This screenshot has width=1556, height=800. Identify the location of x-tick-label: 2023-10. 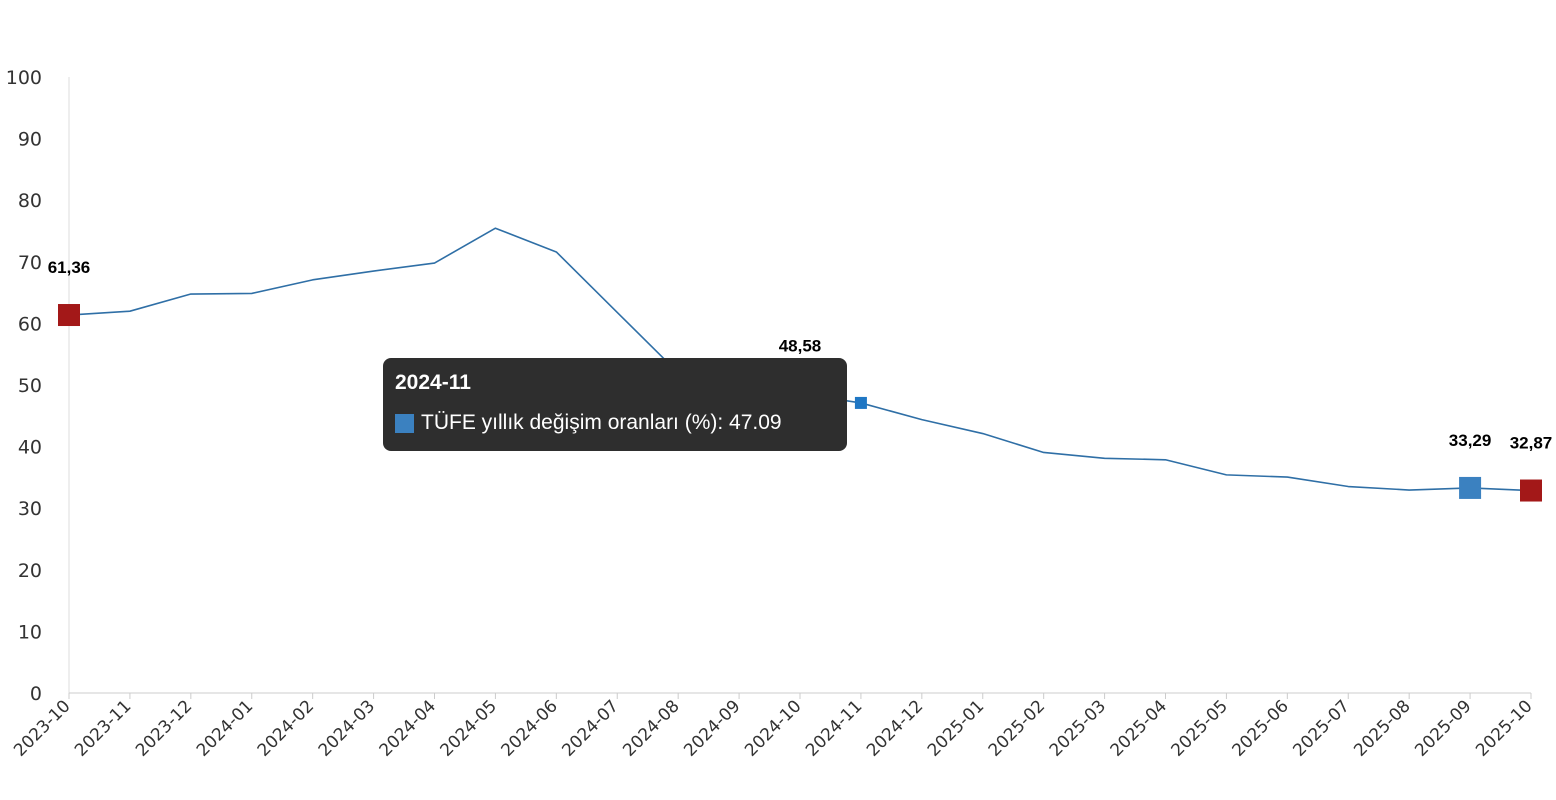
(42, 728).